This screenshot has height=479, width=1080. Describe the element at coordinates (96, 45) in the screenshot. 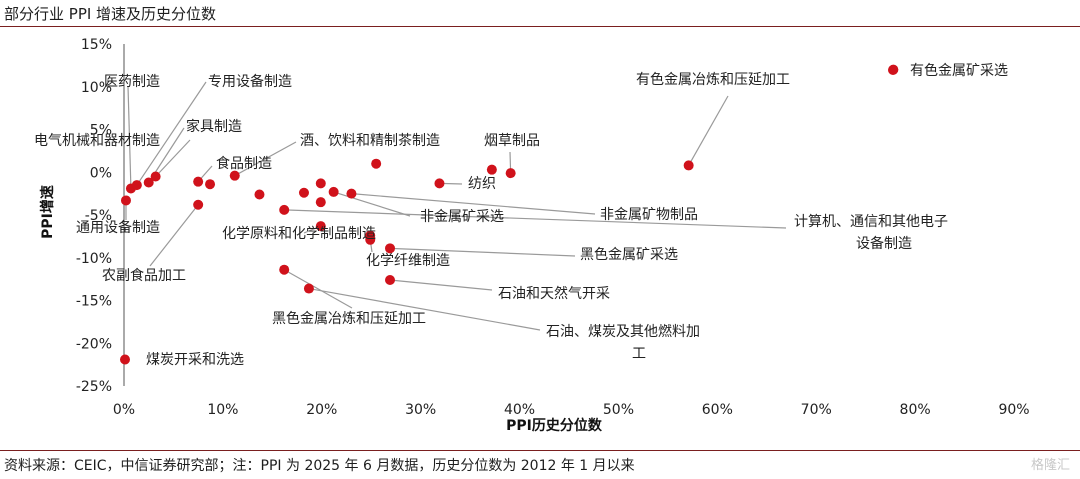

I see `y-tick-label: 15%` at that location.